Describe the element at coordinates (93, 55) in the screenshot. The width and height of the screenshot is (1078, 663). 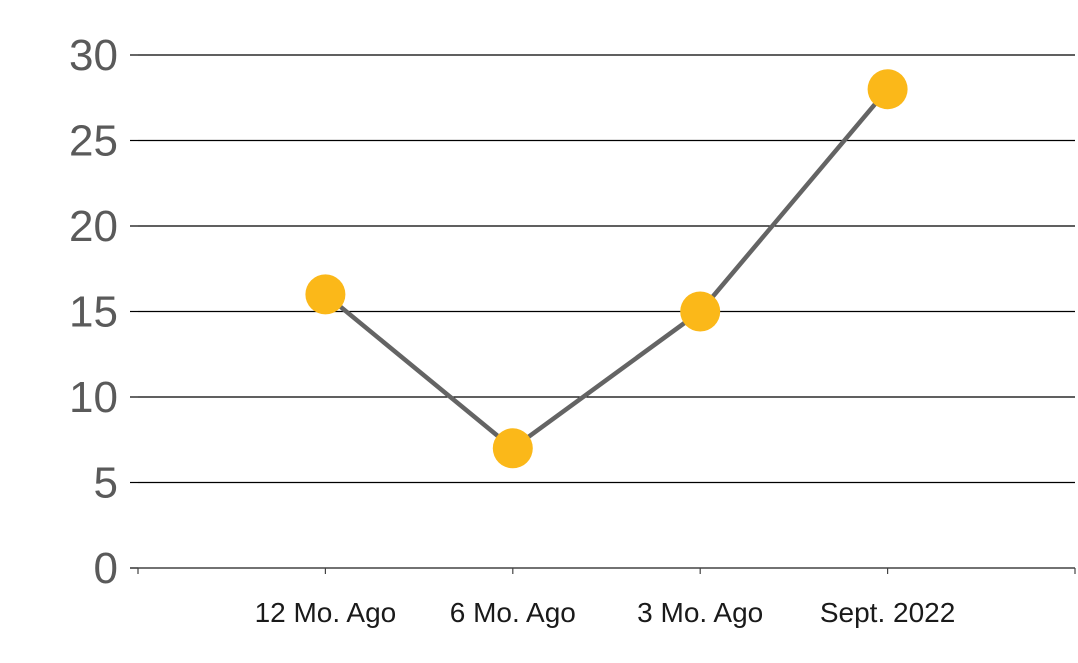
I see `y-tick-label-30: 30` at that location.